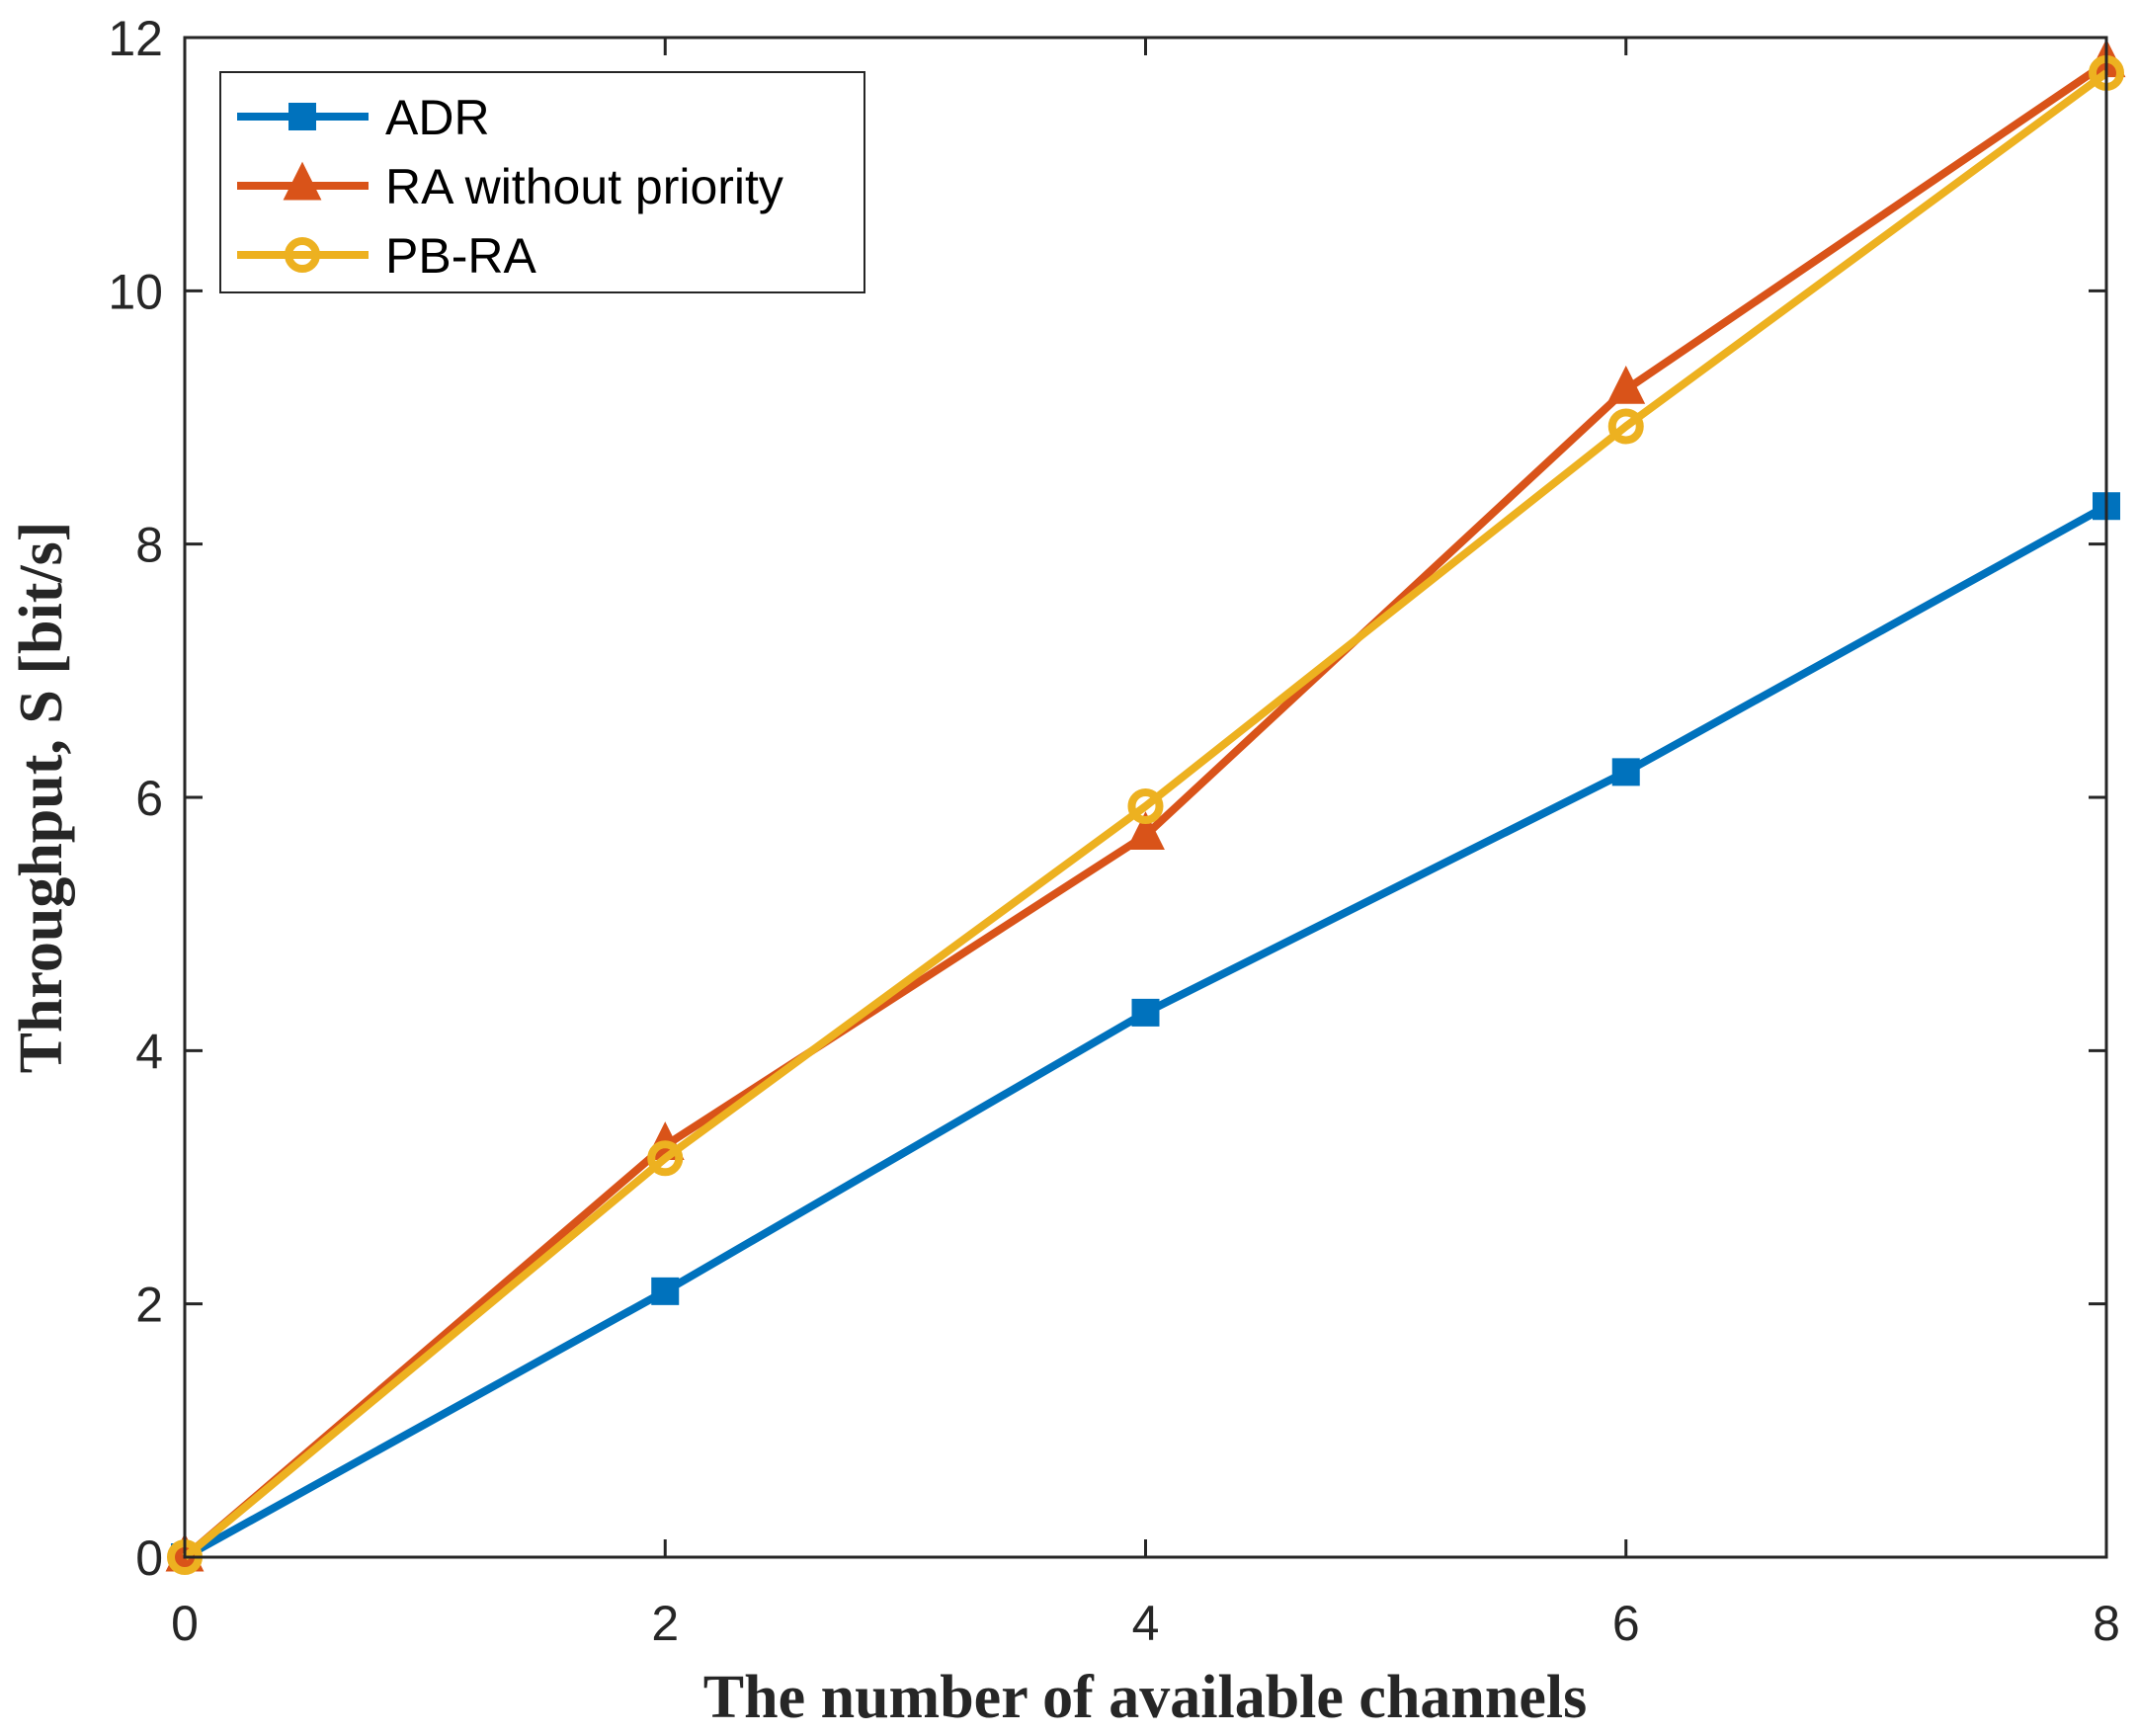 The image size is (2138, 1736). What do you see at coordinates (149, 798) in the screenshot?
I see `y-tick-label: 6` at bounding box center [149, 798].